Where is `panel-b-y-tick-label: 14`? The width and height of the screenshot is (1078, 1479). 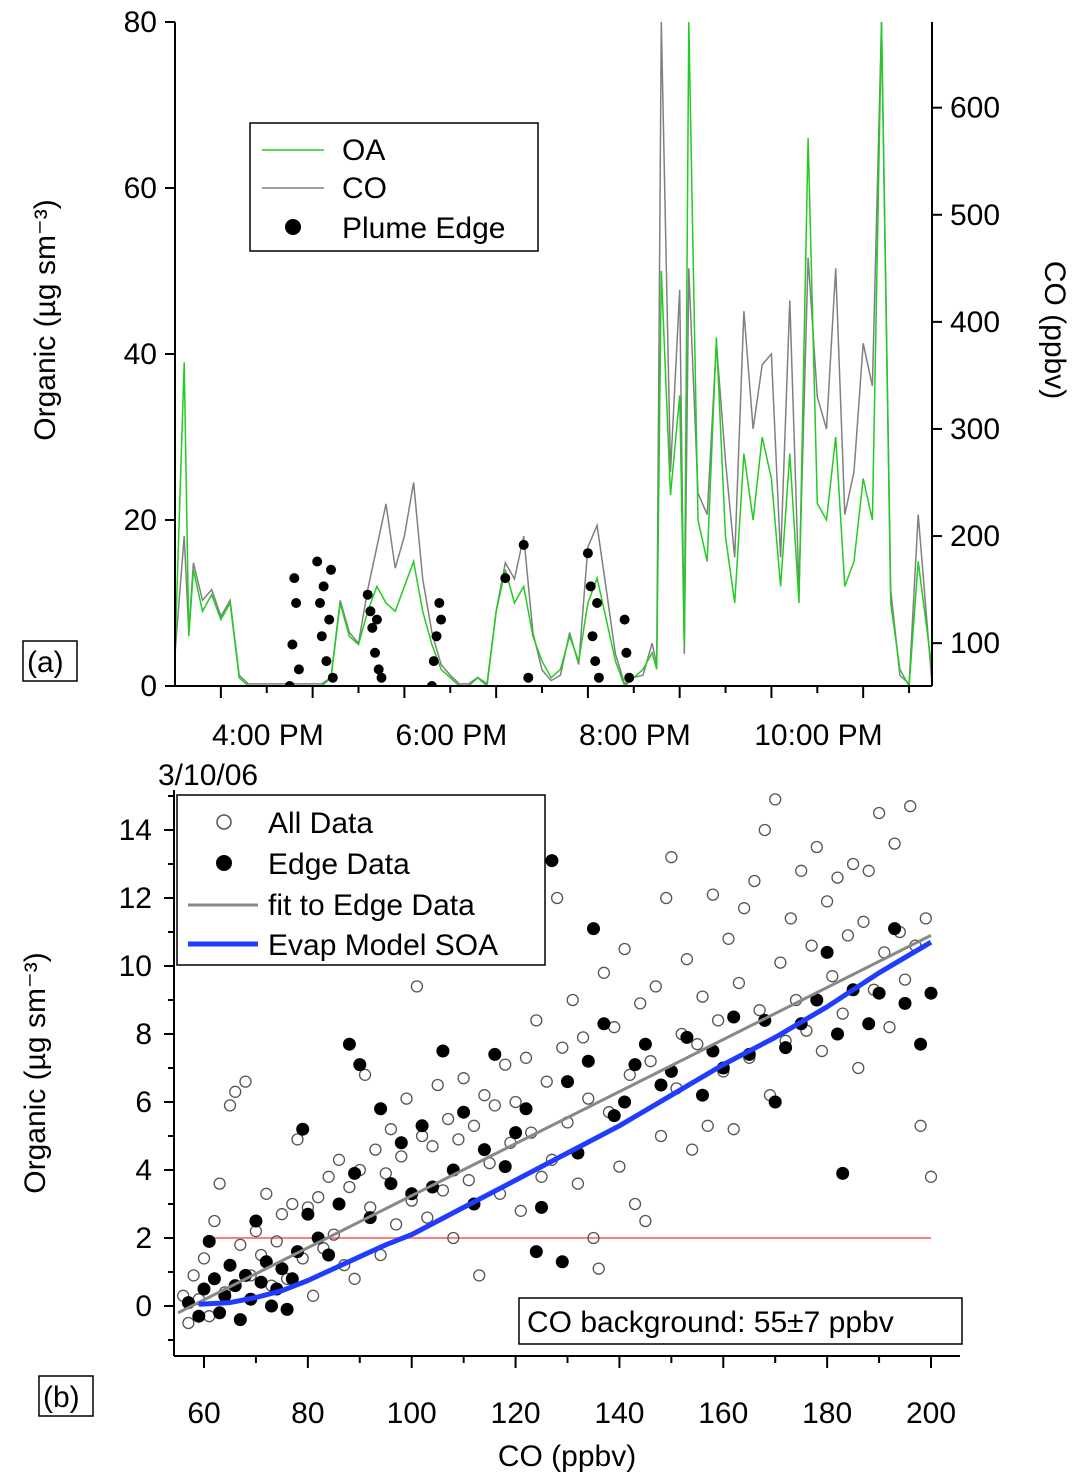 panel-b-y-tick-label: 14 is located at coordinates (135, 830).